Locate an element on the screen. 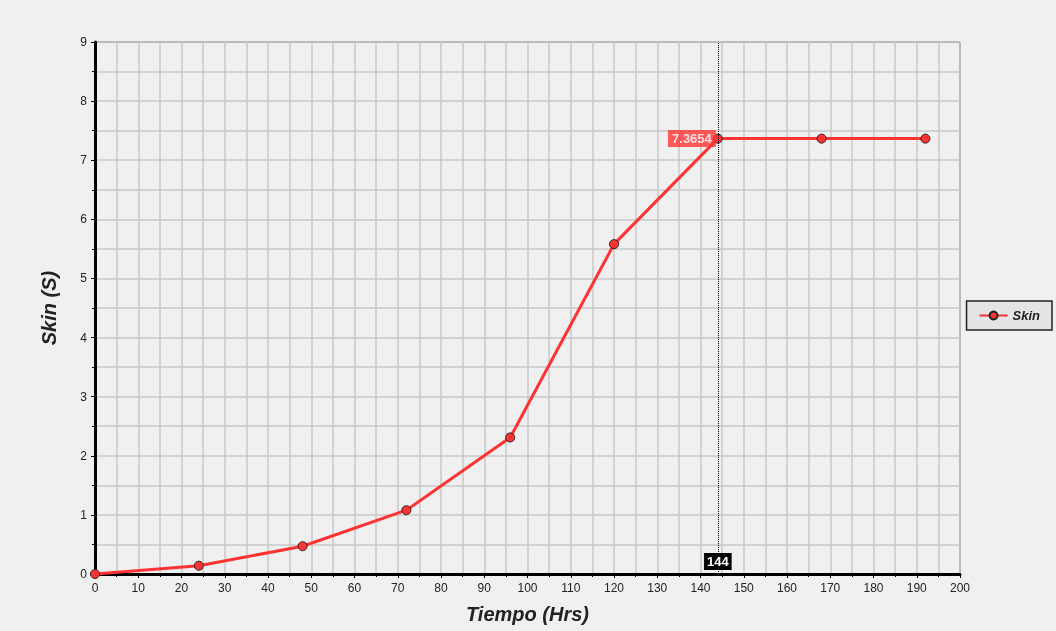  y-tick-label: 4 is located at coordinates (84, 337).